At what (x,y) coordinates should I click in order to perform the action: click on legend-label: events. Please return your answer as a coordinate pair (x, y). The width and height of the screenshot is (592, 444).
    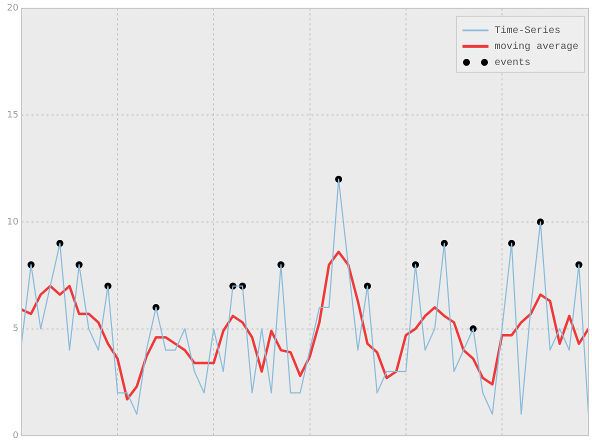
    Looking at the image, I should click on (512, 64).